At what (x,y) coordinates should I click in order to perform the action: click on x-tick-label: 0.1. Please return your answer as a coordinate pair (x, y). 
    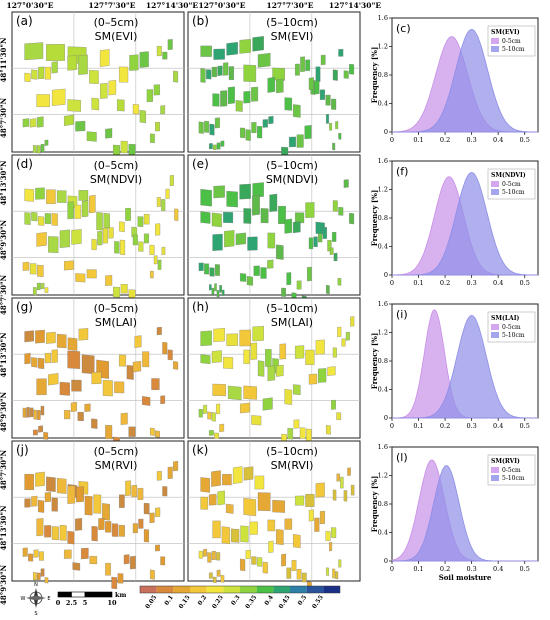
    Looking at the image, I should click on (418, 283).